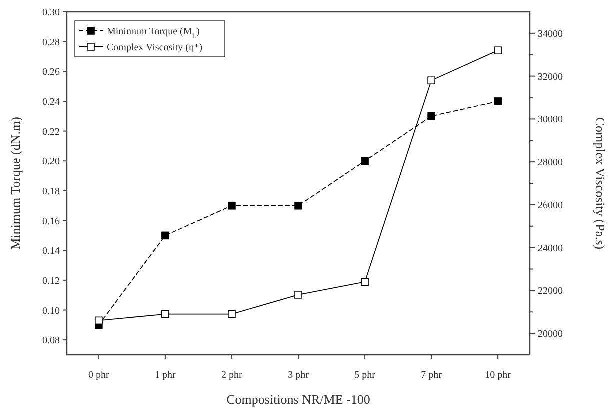 The height and width of the screenshot is (418, 614). Describe the element at coordinates (498, 375) in the screenshot. I see `x-tick-label: 10 phr` at that location.